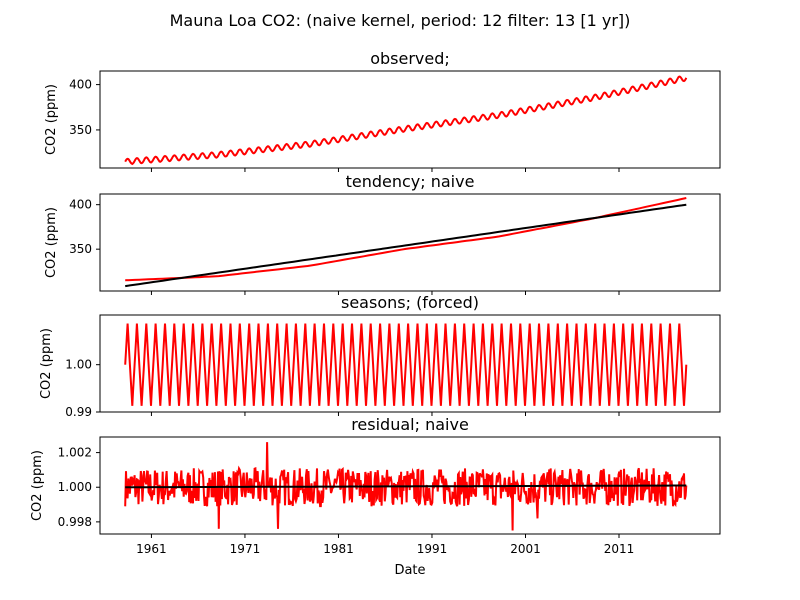 The height and width of the screenshot is (600, 800). Describe the element at coordinates (75, 522) in the screenshot. I see `y-tick-label: 0.998` at that location.